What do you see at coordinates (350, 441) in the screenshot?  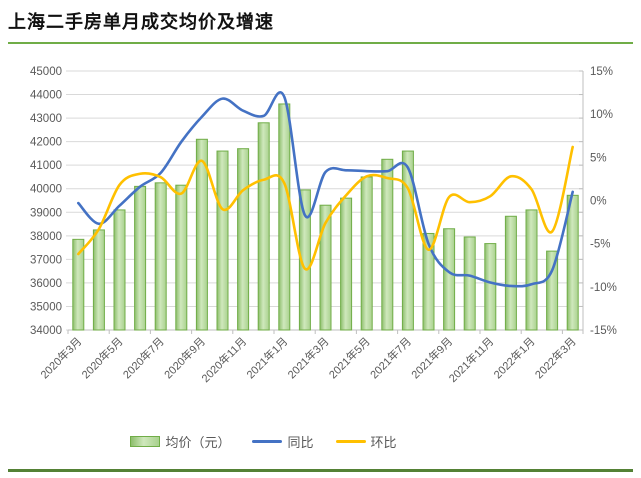 I see `mom-swatch-icon` at bounding box center [350, 441].